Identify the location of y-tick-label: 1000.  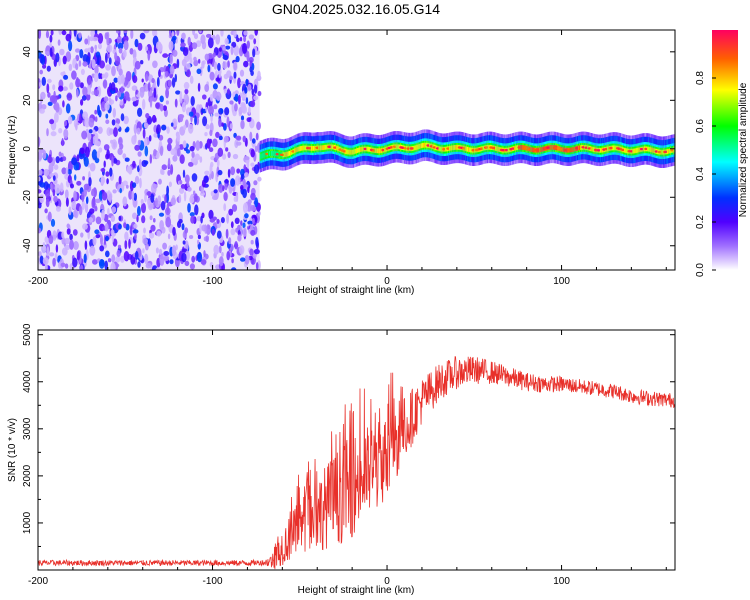
(27, 522).